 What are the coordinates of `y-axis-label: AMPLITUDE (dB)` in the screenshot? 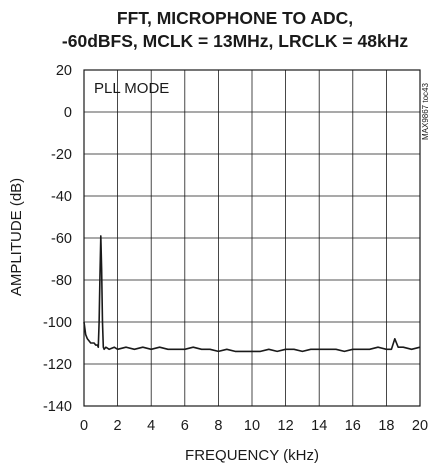 It's located at (16, 237).